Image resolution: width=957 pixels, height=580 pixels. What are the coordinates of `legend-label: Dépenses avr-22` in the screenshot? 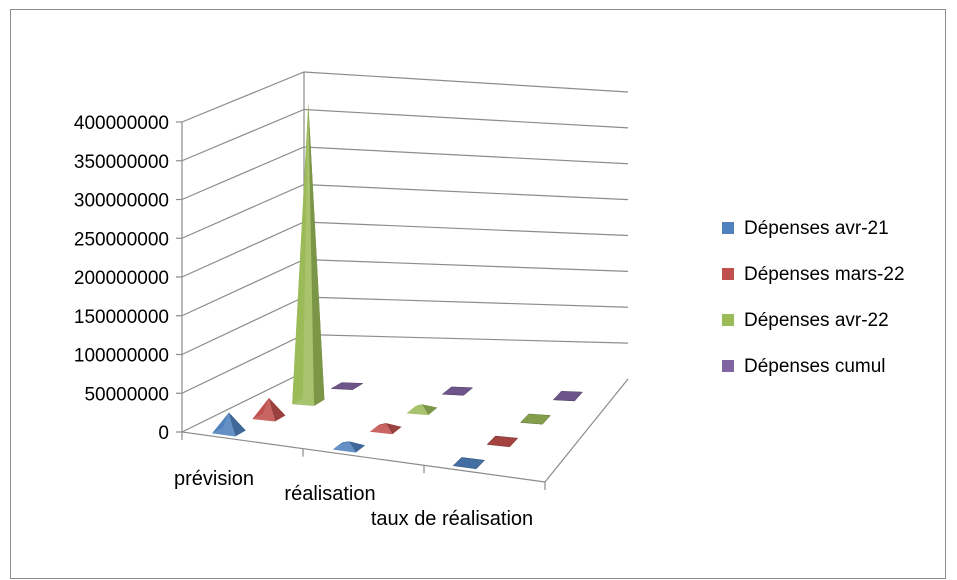 It's located at (816, 320).